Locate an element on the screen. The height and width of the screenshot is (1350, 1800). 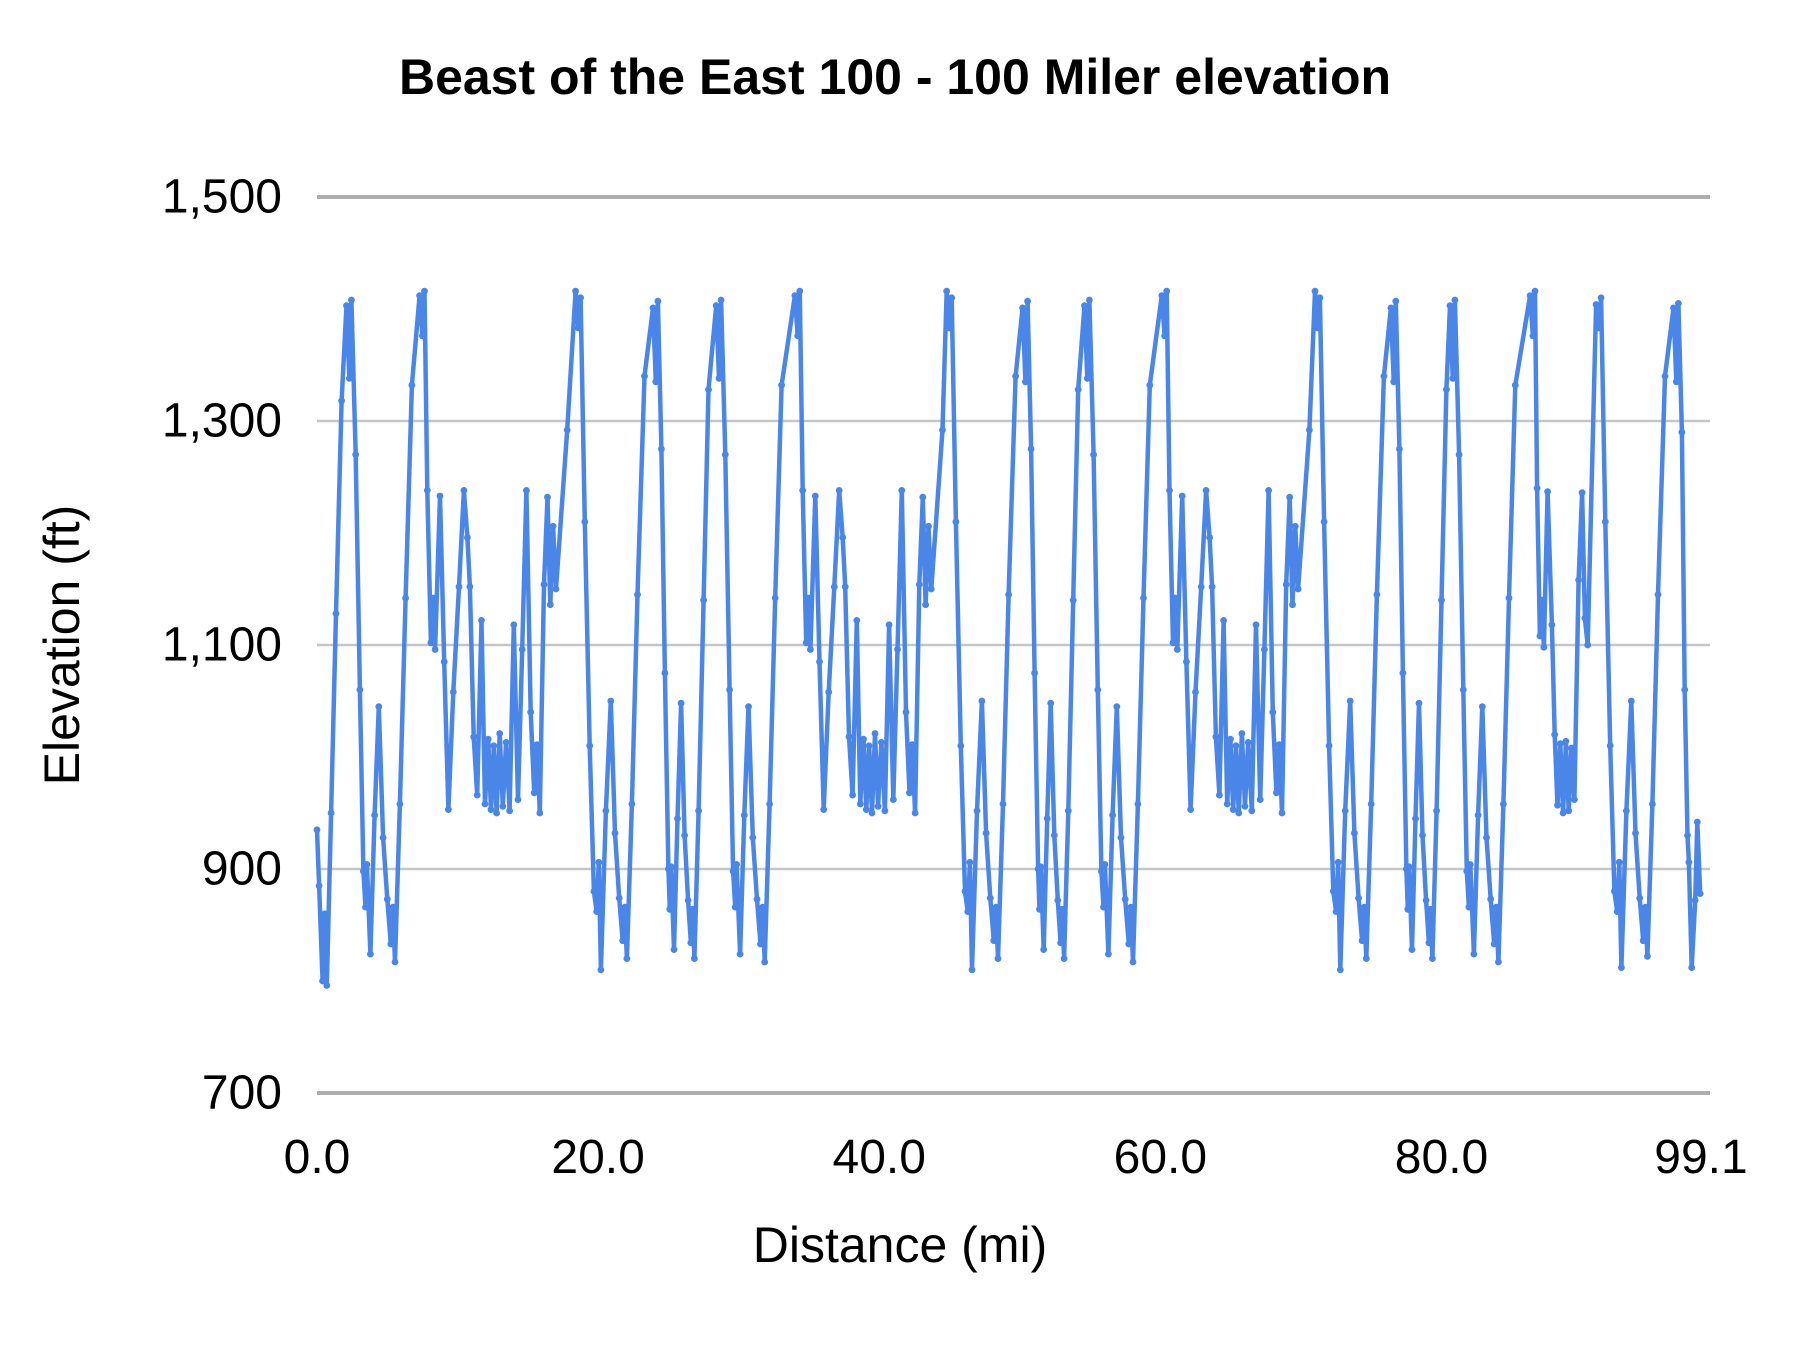
x-tick-label-80.0: 80.0 is located at coordinates (1441, 1157).